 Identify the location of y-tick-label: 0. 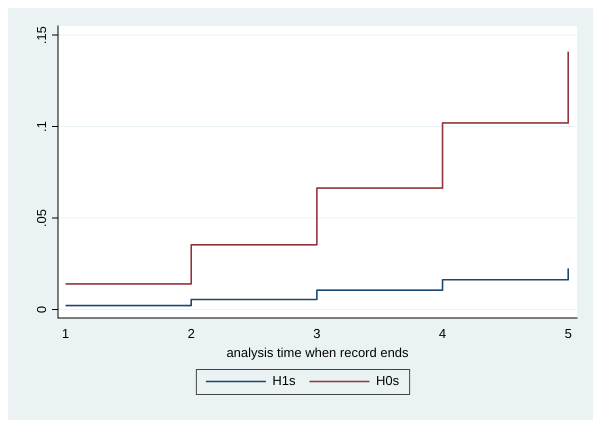
(42, 310).